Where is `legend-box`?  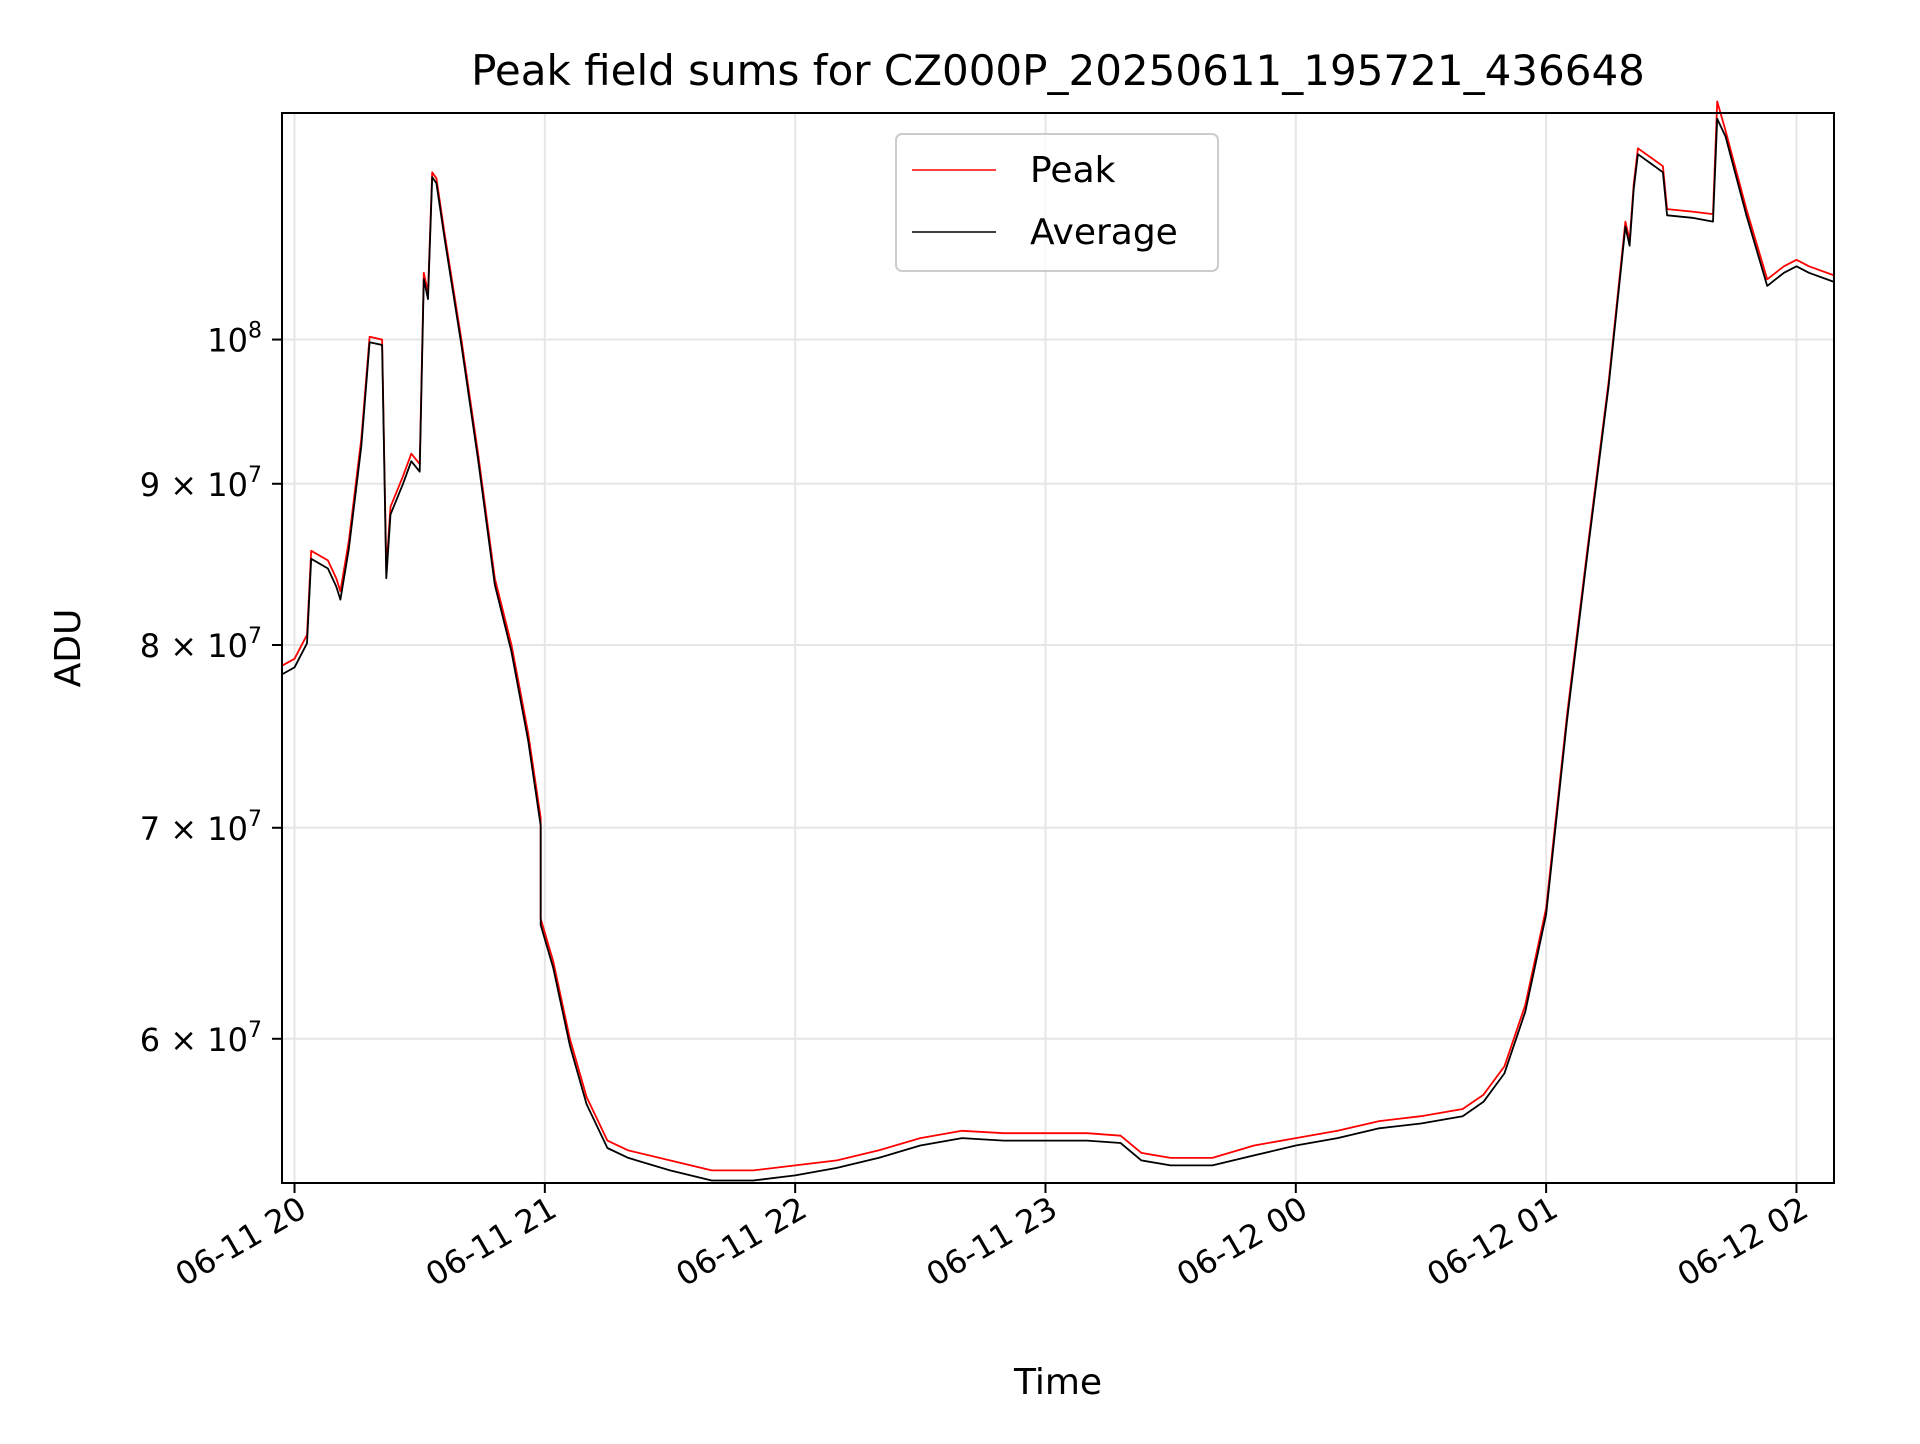
legend-box is located at coordinates (1057, 202).